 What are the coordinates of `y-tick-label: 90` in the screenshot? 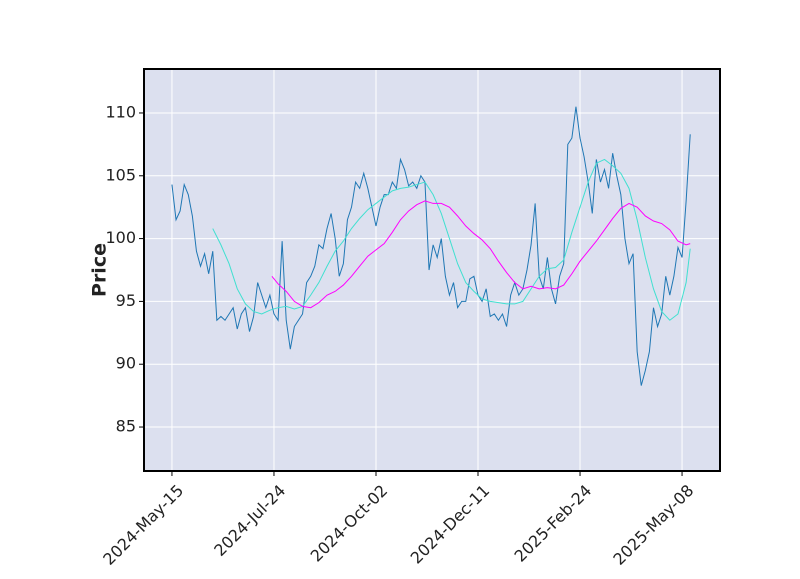 It's located at (126, 363).